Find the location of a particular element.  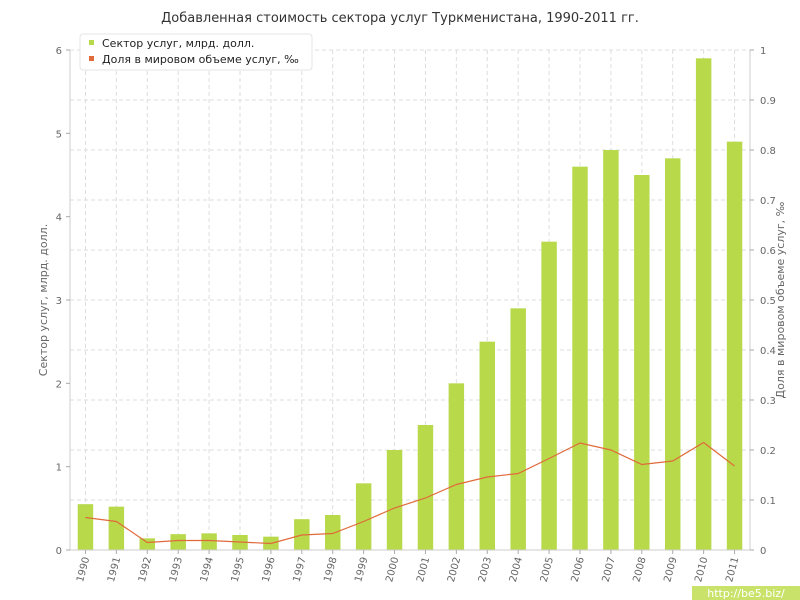

right-tick-label: 0.3 is located at coordinates (768, 401).